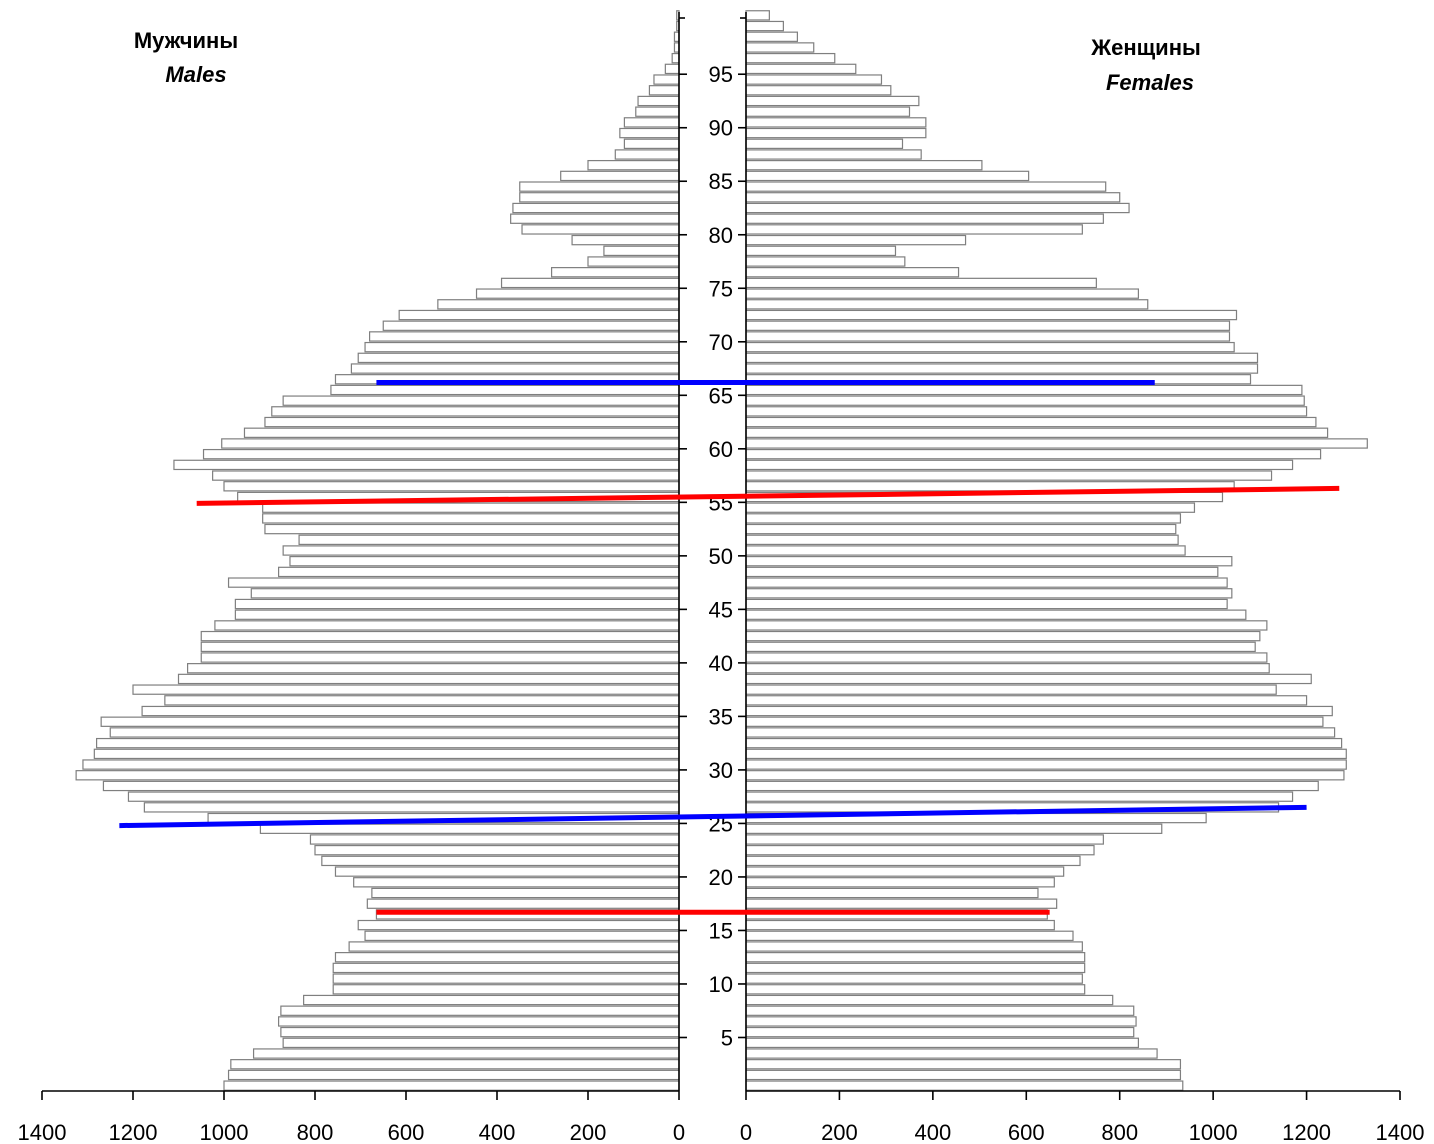 This screenshot has height=1144, width=1434. I want to click on age-tick-label-90: 90, so click(721, 128).